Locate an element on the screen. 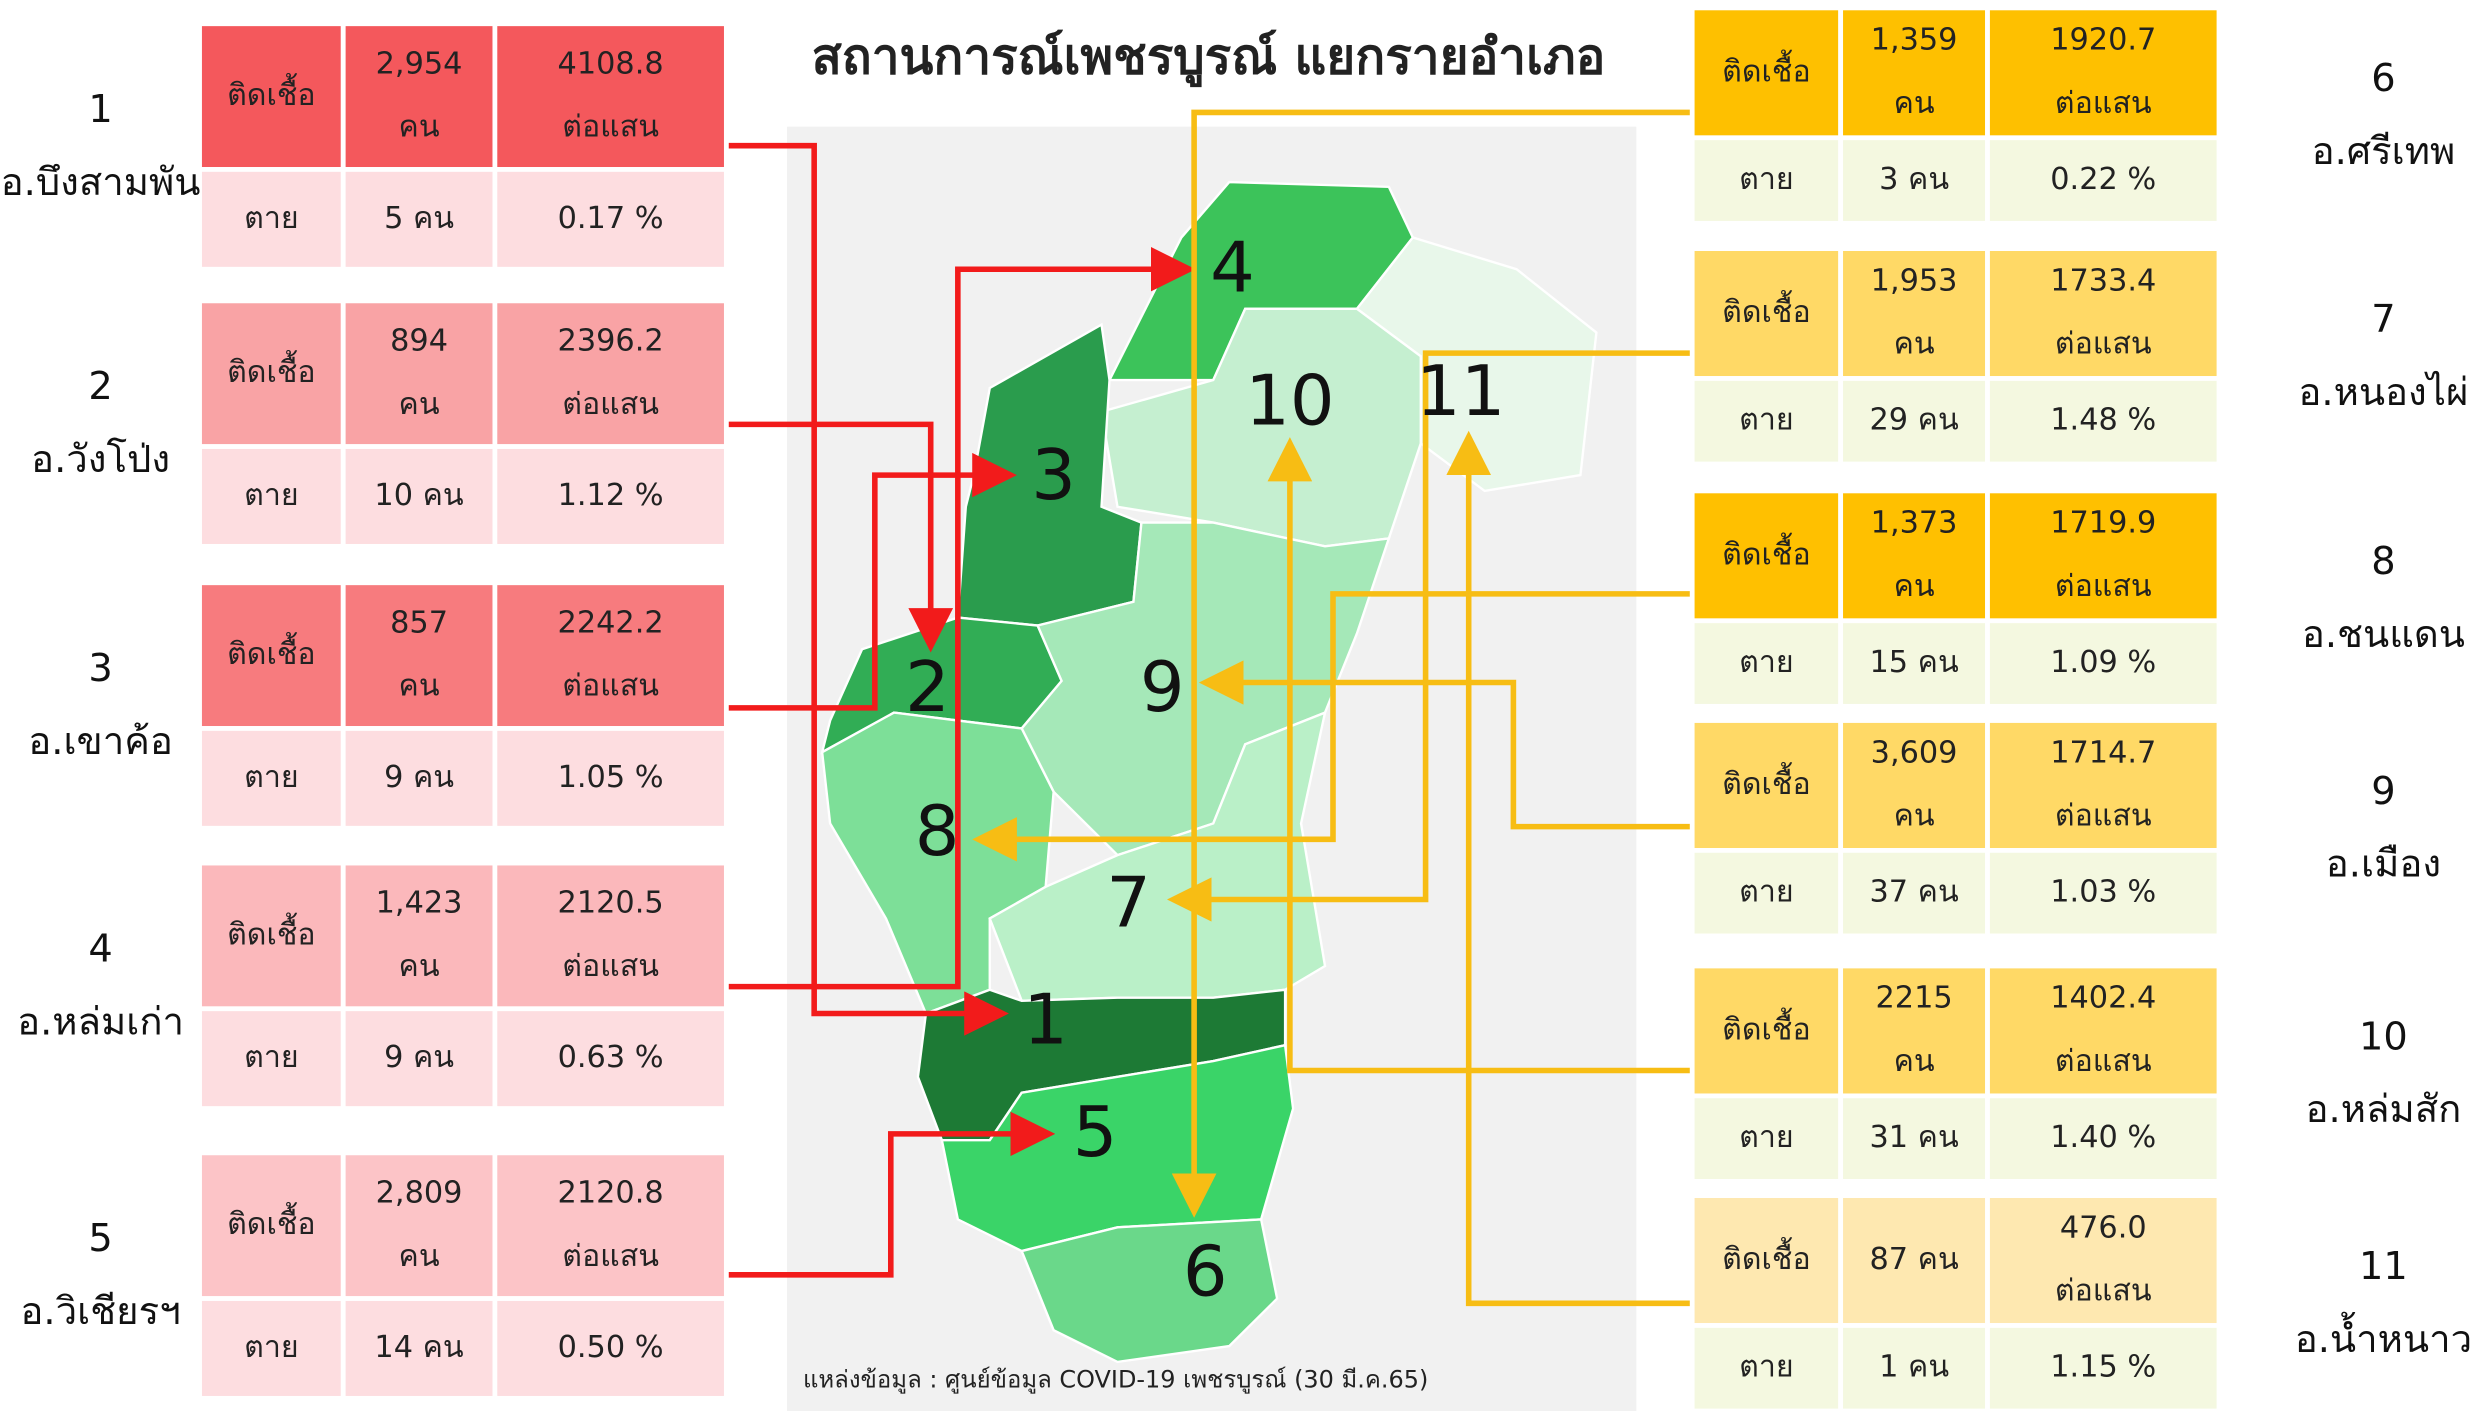 Image resolution: width=2484 pixels, height=1415 pixels. cell-text: 15 คน is located at coordinates (1913, 662).